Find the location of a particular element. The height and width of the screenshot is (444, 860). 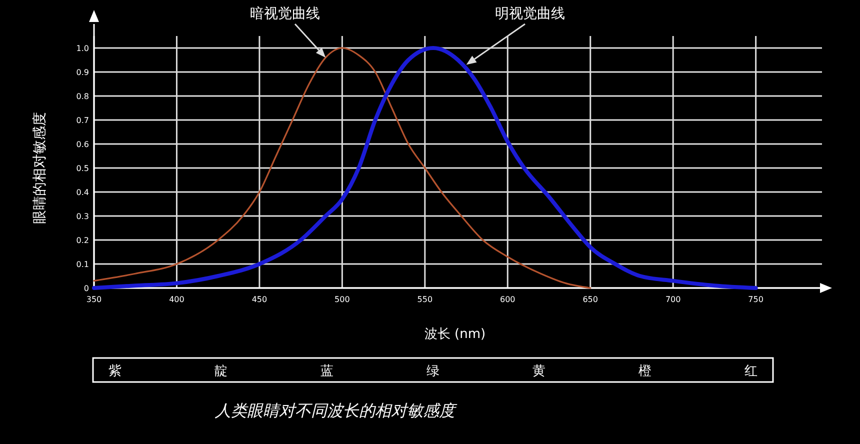

x-tick-label: 550 is located at coordinates (425, 299).